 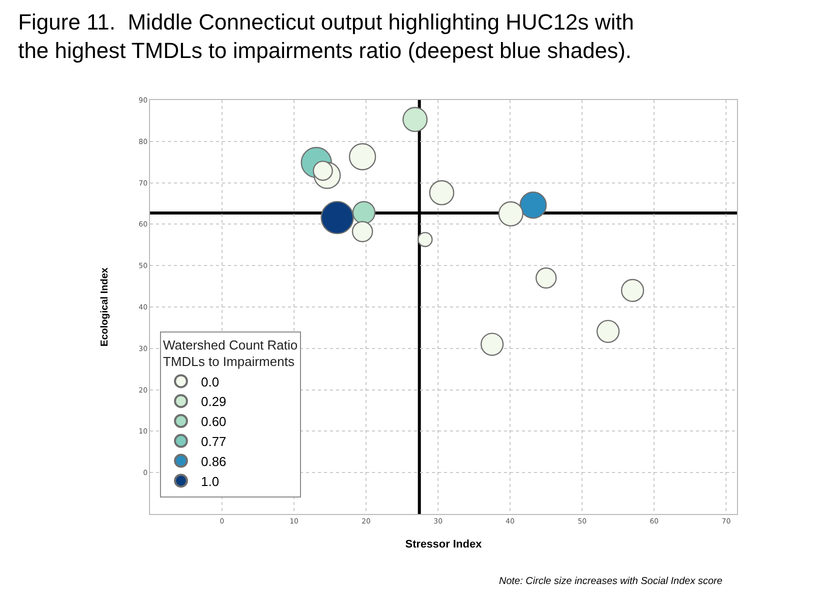 What do you see at coordinates (230, 353) in the screenshot?
I see `legend-title: Watershed Count Ratio TMDLs to Impairments` at bounding box center [230, 353].